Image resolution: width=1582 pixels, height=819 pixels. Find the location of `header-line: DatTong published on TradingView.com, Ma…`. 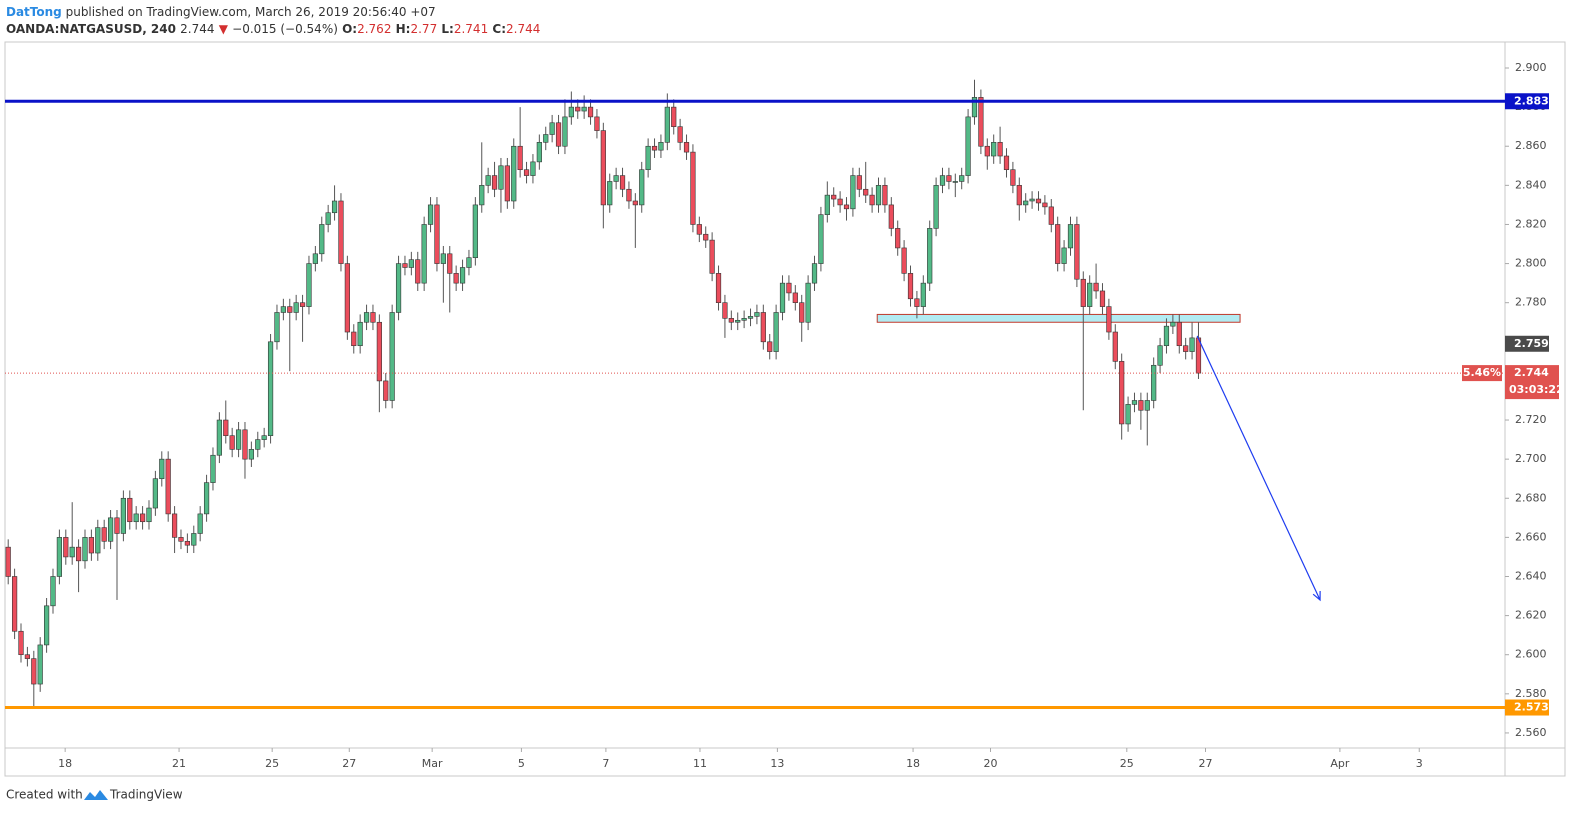

header-line: DatTong published on TradingView.com, Ma… is located at coordinates (221, 12).